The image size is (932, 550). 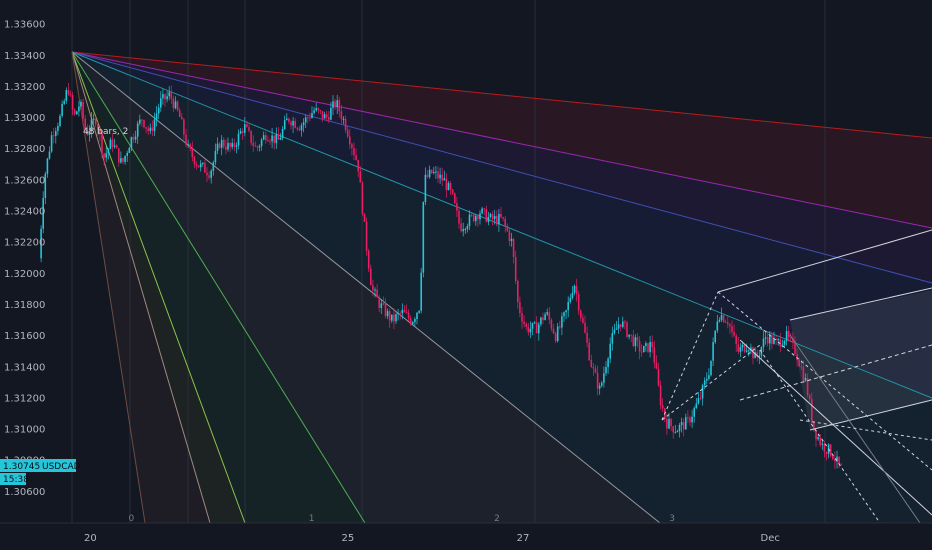 I want to click on price-tick-label: 1.32600, so click(x=24, y=180).